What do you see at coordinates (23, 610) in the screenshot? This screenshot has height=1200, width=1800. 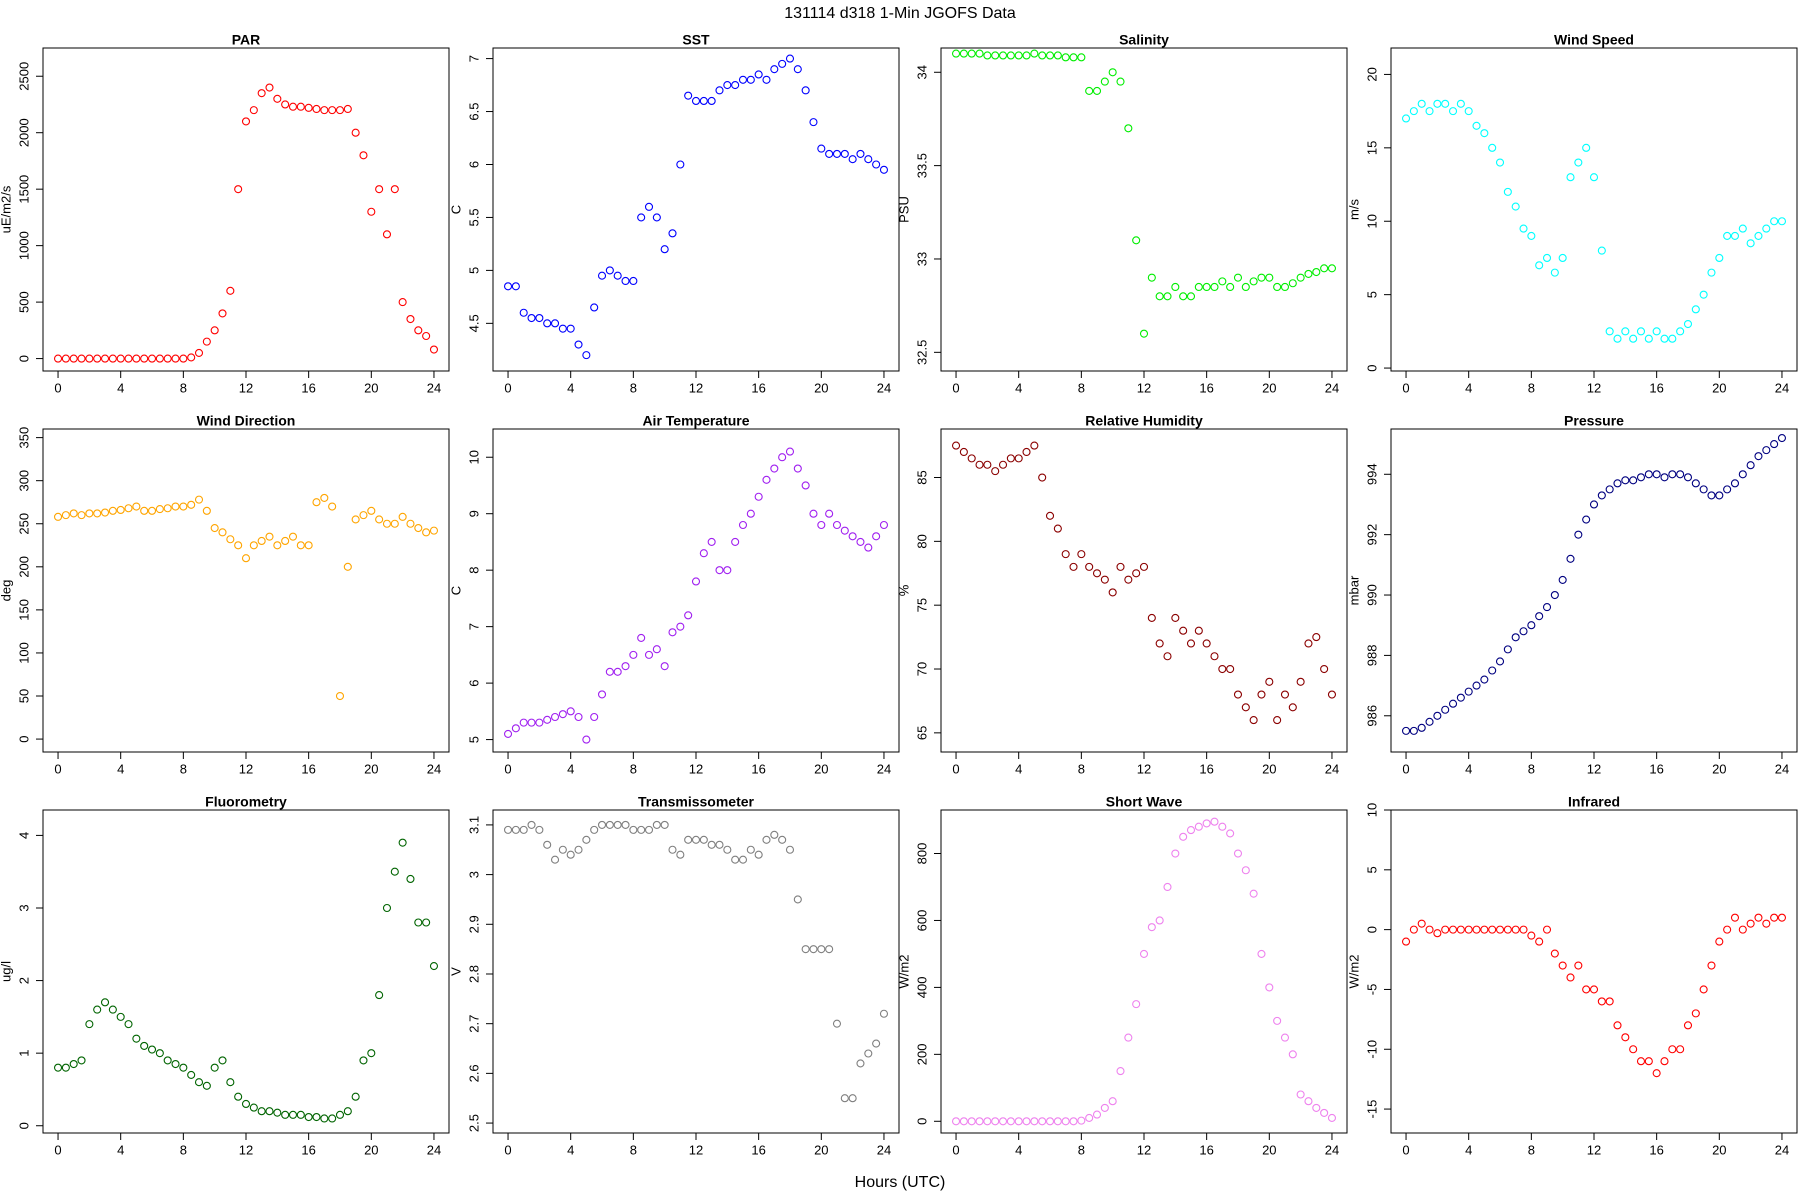 I see `y-tick-label: 150` at bounding box center [23, 610].